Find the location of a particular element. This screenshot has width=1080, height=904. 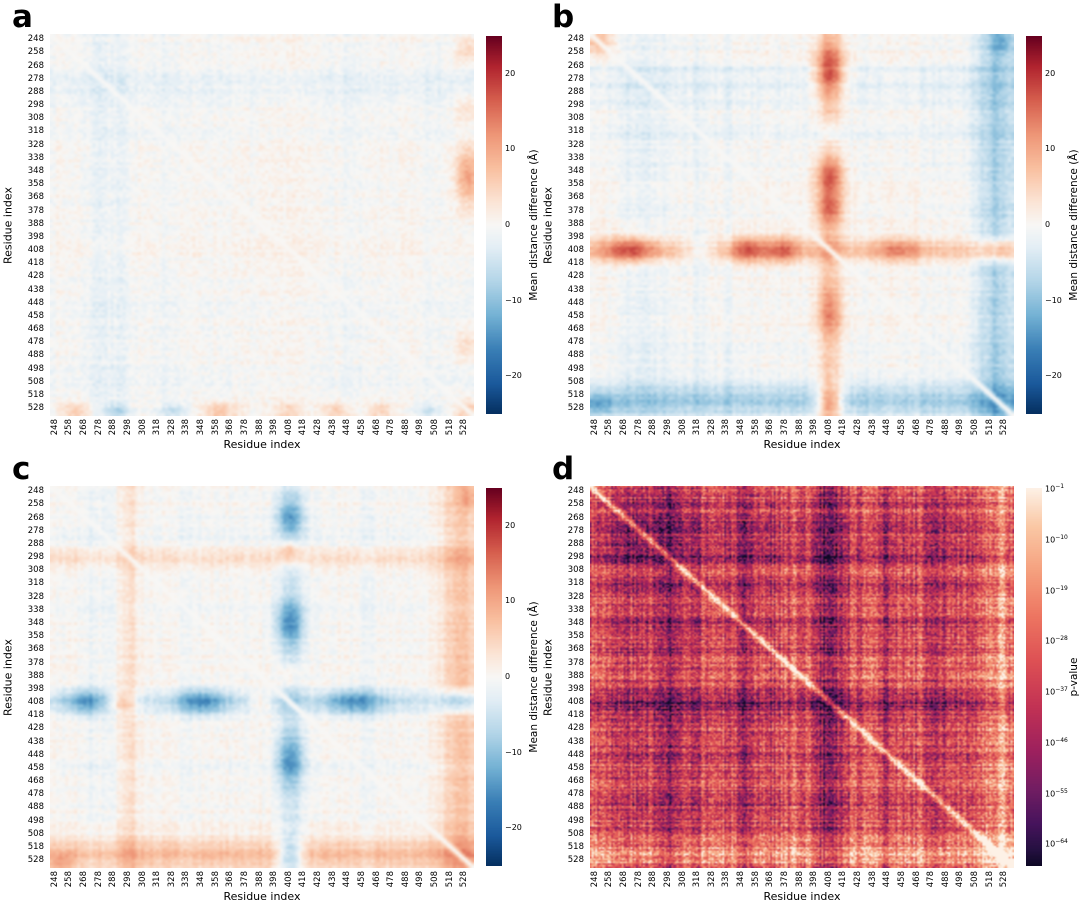

y-tick-label: 368 is located at coordinates (575, 649).